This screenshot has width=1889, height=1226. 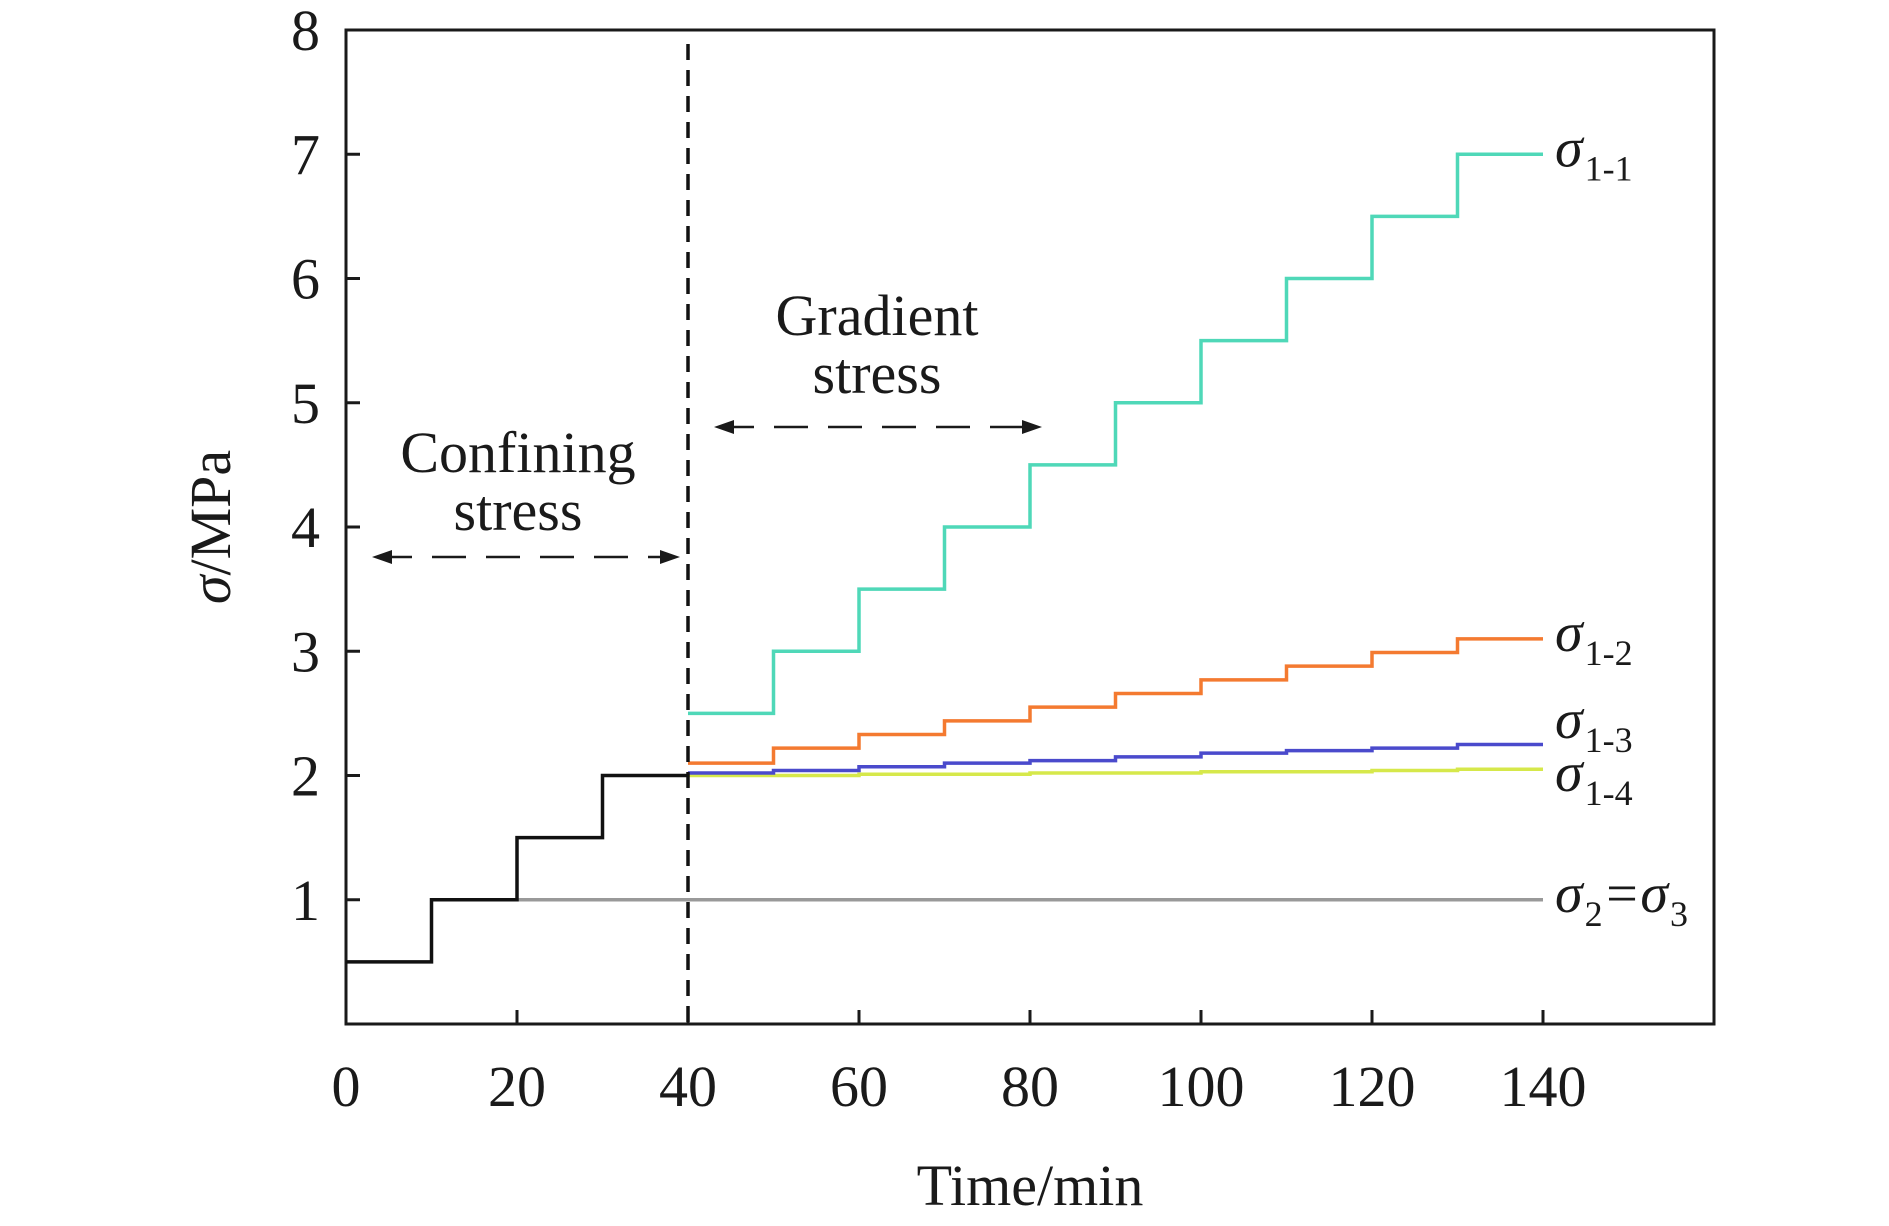 I want to click on y-tick-label: 7, so click(x=305, y=154).